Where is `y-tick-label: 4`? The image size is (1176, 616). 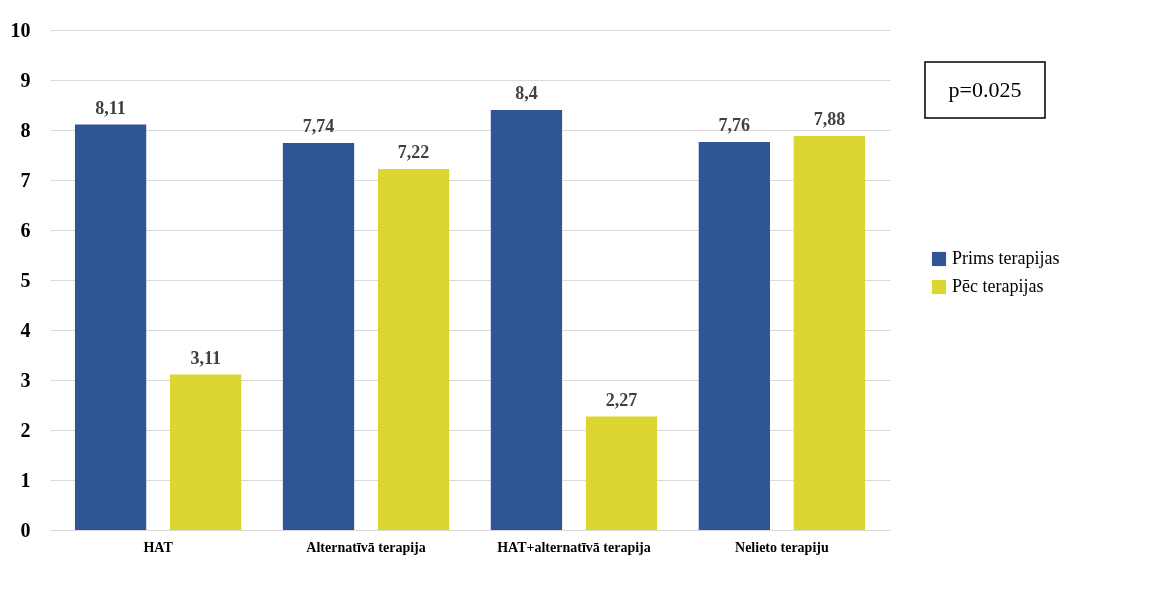
y-tick-label: 4 is located at coordinates (25, 329).